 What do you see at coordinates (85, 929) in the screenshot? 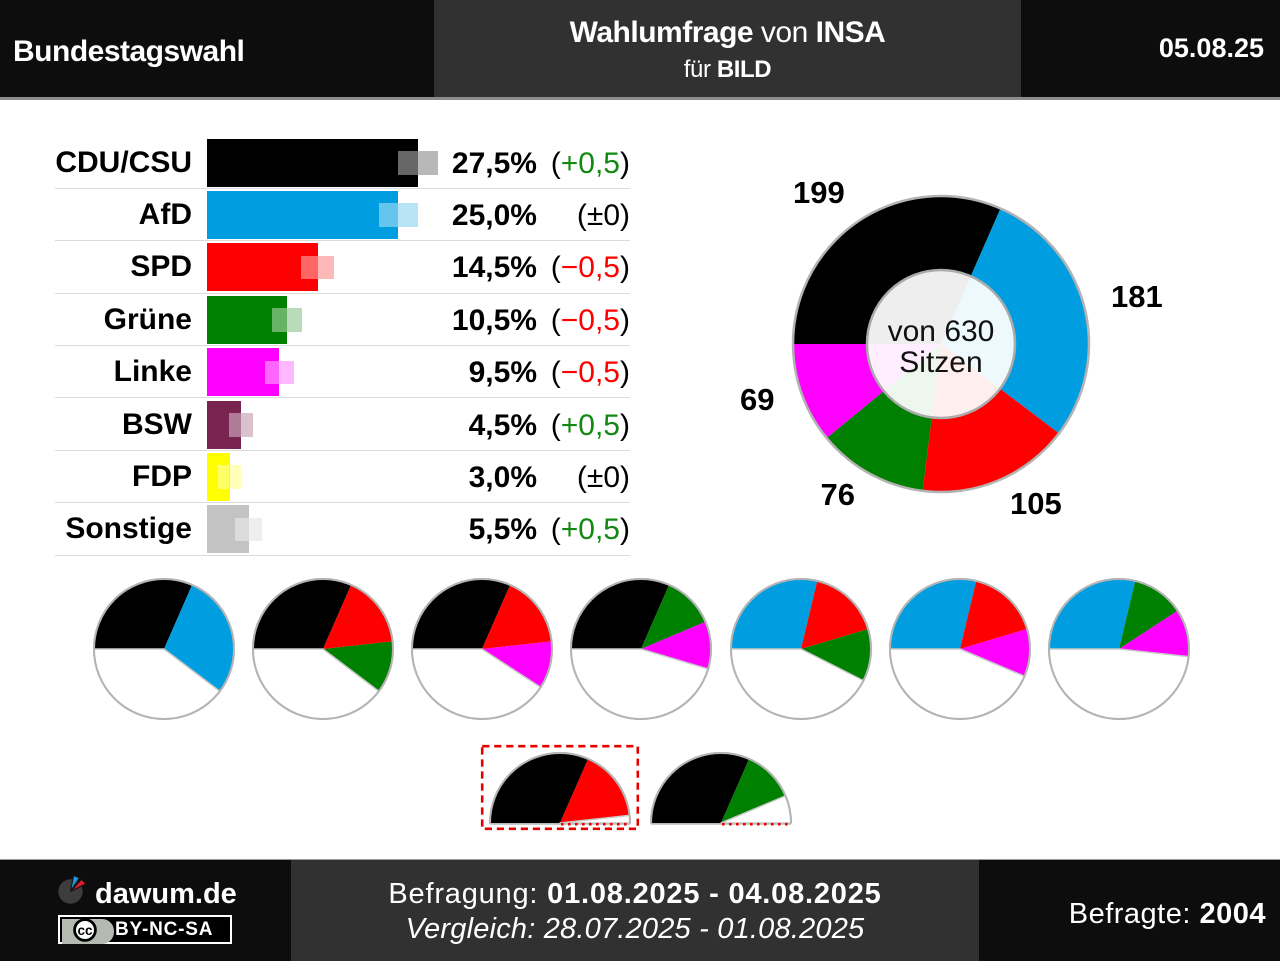
I see `svg-text: cc` at bounding box center [85, 929].